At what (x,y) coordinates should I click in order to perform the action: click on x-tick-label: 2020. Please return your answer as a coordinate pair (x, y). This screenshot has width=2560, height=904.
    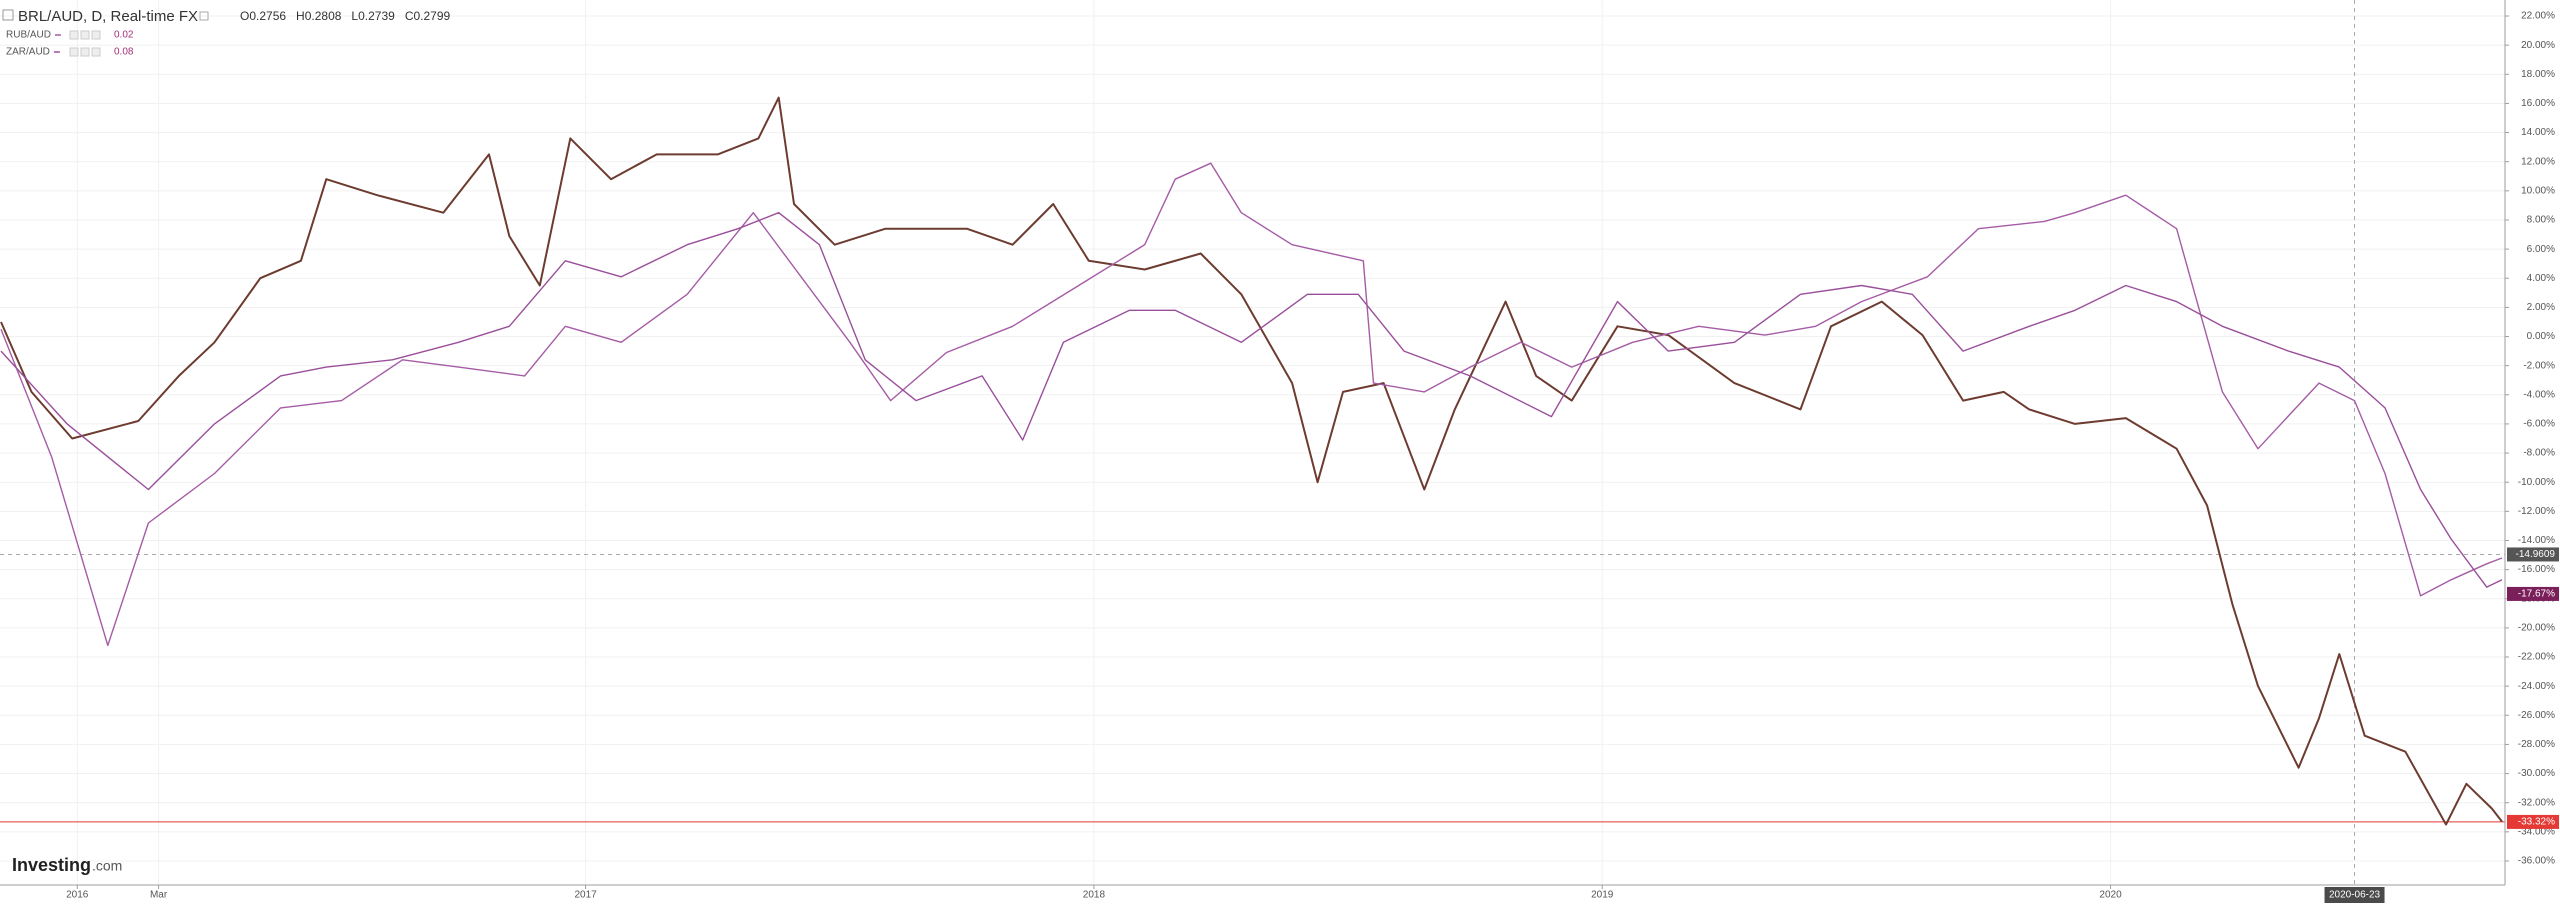
    Looking at the image, I should click on (2110, 895).